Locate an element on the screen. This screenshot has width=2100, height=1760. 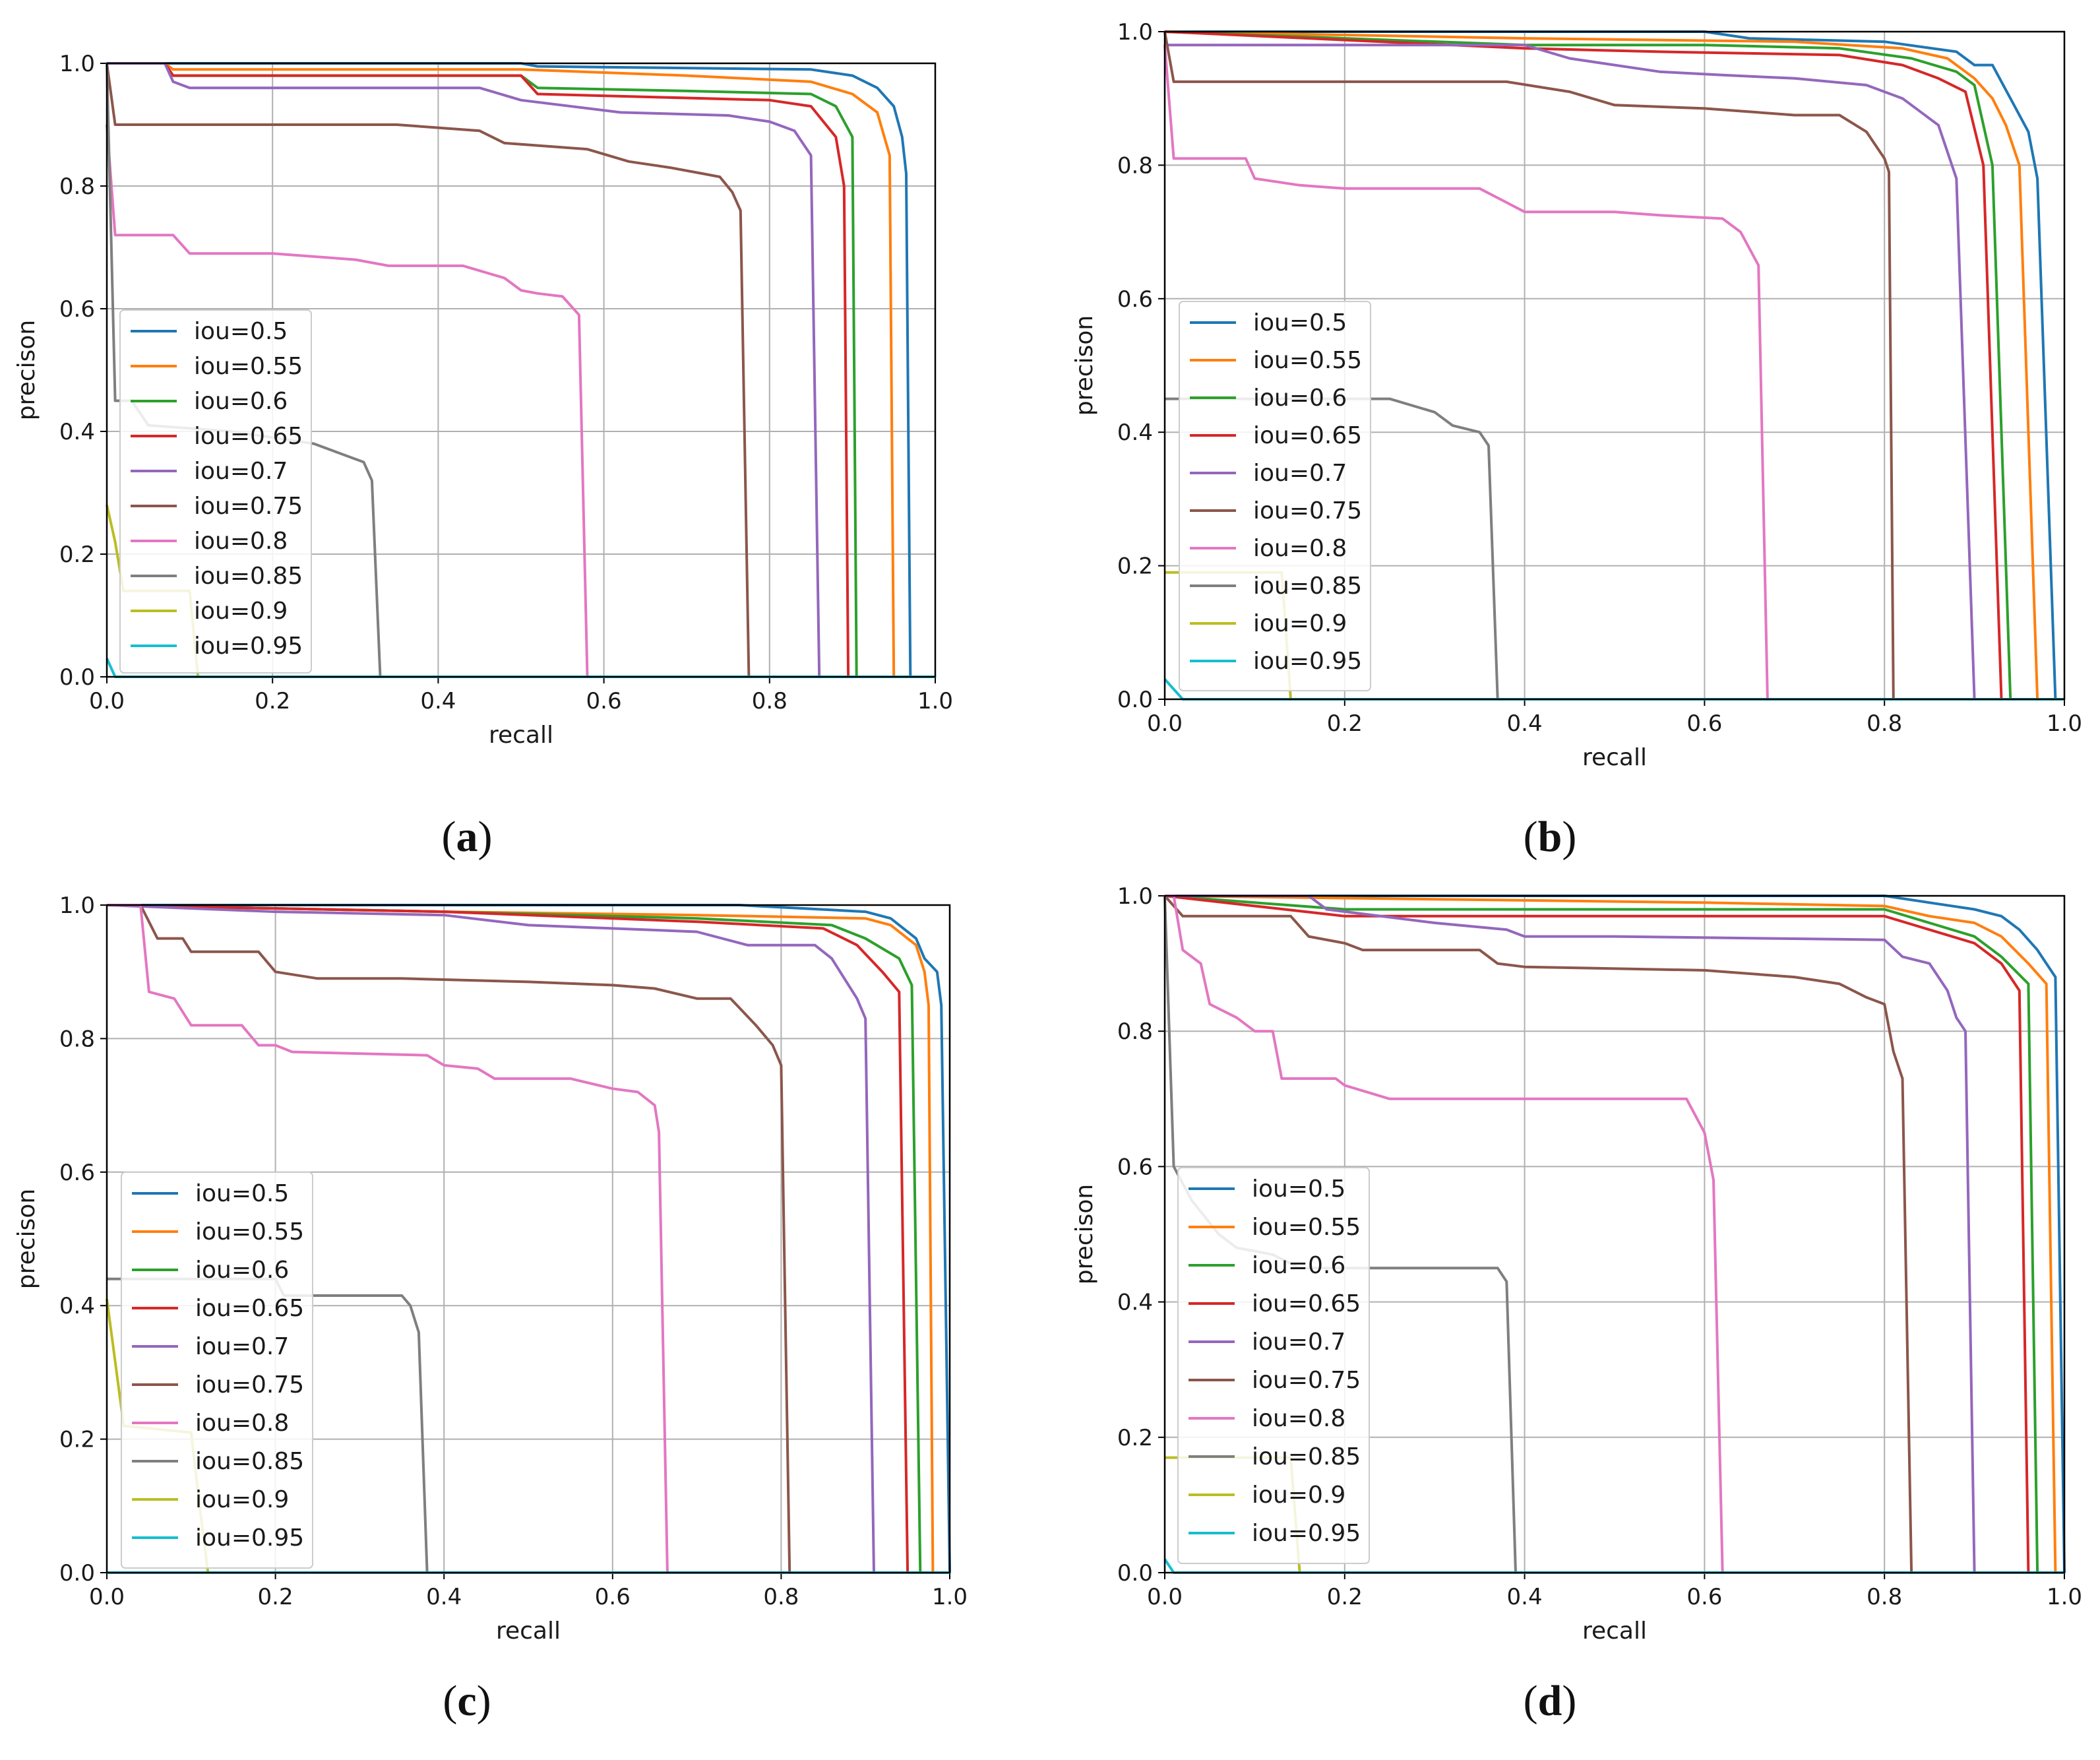
panel-caption: (d) is located at coordinates (1550, 1701).